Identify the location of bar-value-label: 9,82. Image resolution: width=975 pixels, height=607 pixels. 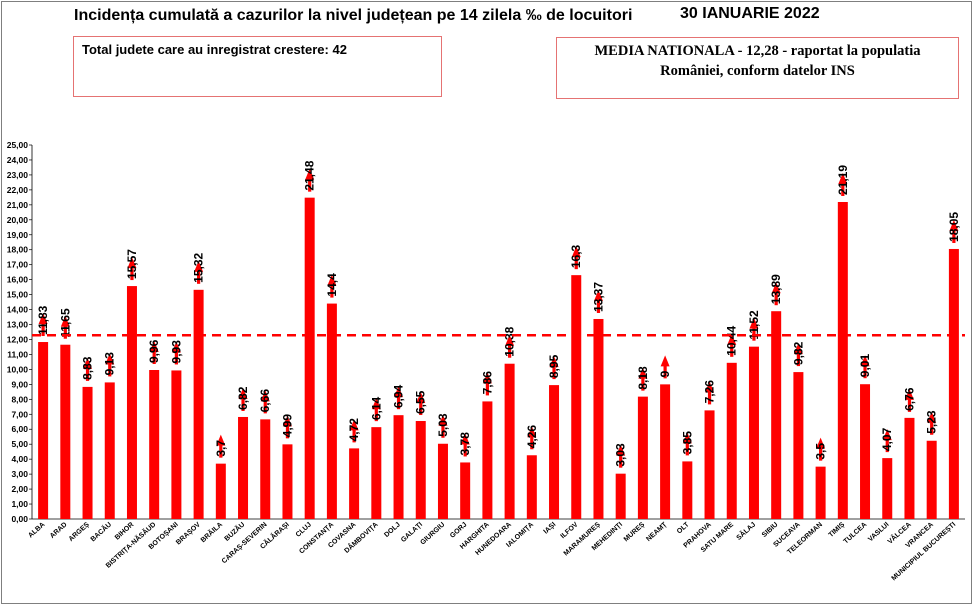
(798, 353).